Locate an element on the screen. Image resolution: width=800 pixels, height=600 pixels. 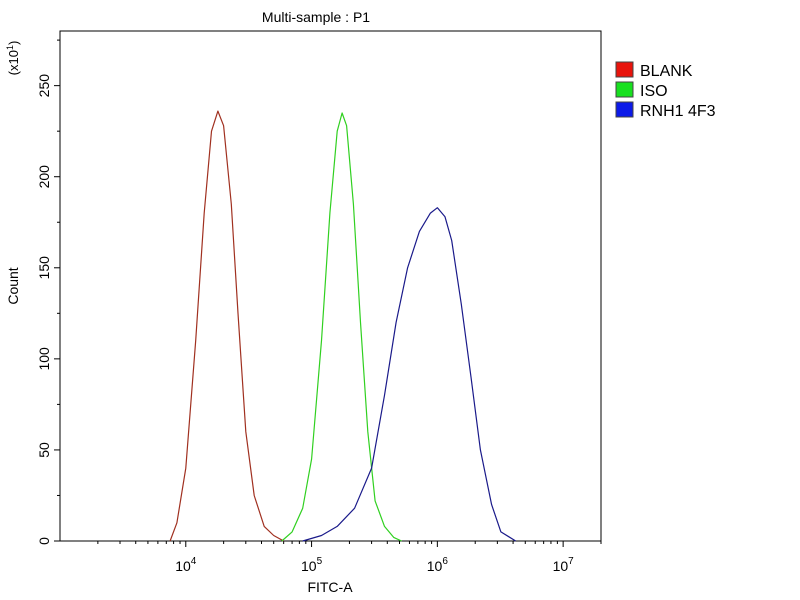
y-axis-label: Count is located at coordinates (13, 285).